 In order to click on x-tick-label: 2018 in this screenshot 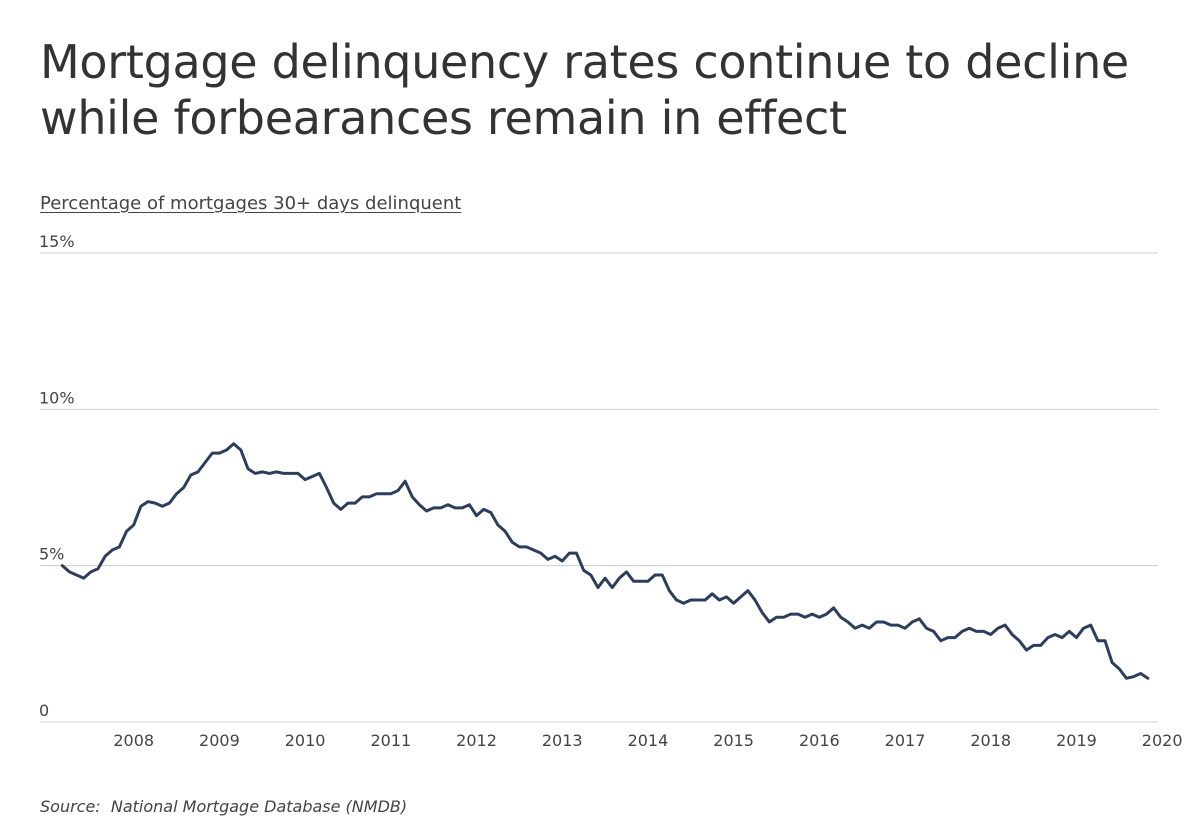, I will do `click(990, 740)`.